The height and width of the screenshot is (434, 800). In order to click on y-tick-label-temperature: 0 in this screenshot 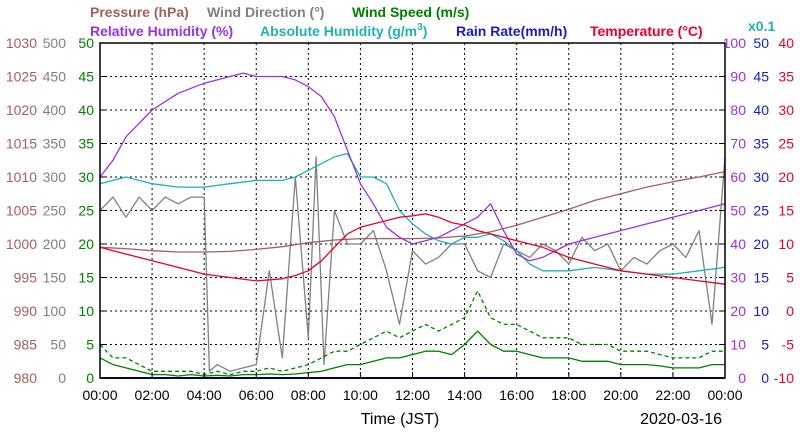, I will do `click(790, 311)`.